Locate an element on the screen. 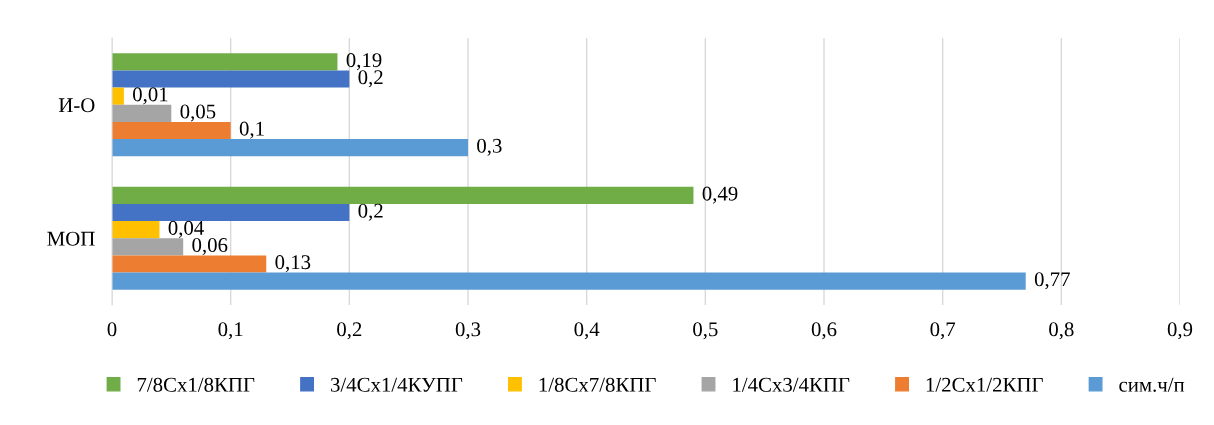  x-tick-label: 0 is located at coordinates (112, 329).